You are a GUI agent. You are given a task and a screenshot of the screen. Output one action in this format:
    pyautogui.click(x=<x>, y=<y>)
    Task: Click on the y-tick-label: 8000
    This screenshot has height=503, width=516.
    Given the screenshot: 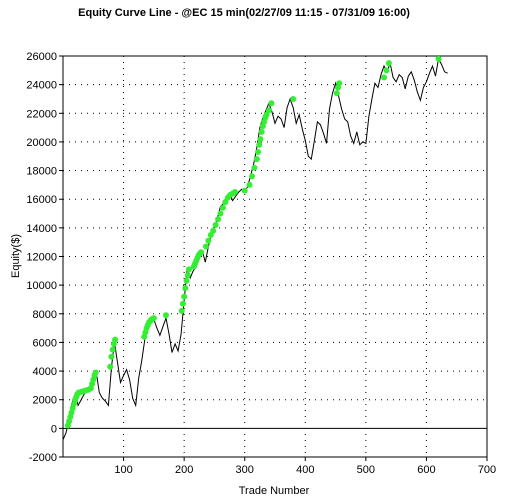 What is the action you would take?
    pyautogui.click(x=45, y=315)
    